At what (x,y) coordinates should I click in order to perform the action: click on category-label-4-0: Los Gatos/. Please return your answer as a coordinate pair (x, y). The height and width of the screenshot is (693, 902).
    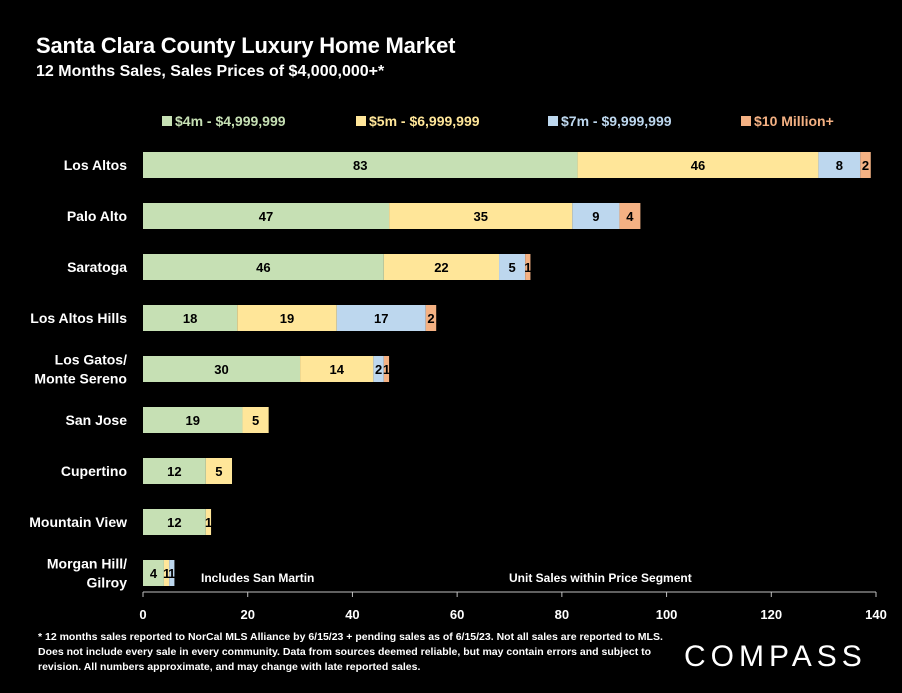
    Looking at the image, I should click on (91, 360).